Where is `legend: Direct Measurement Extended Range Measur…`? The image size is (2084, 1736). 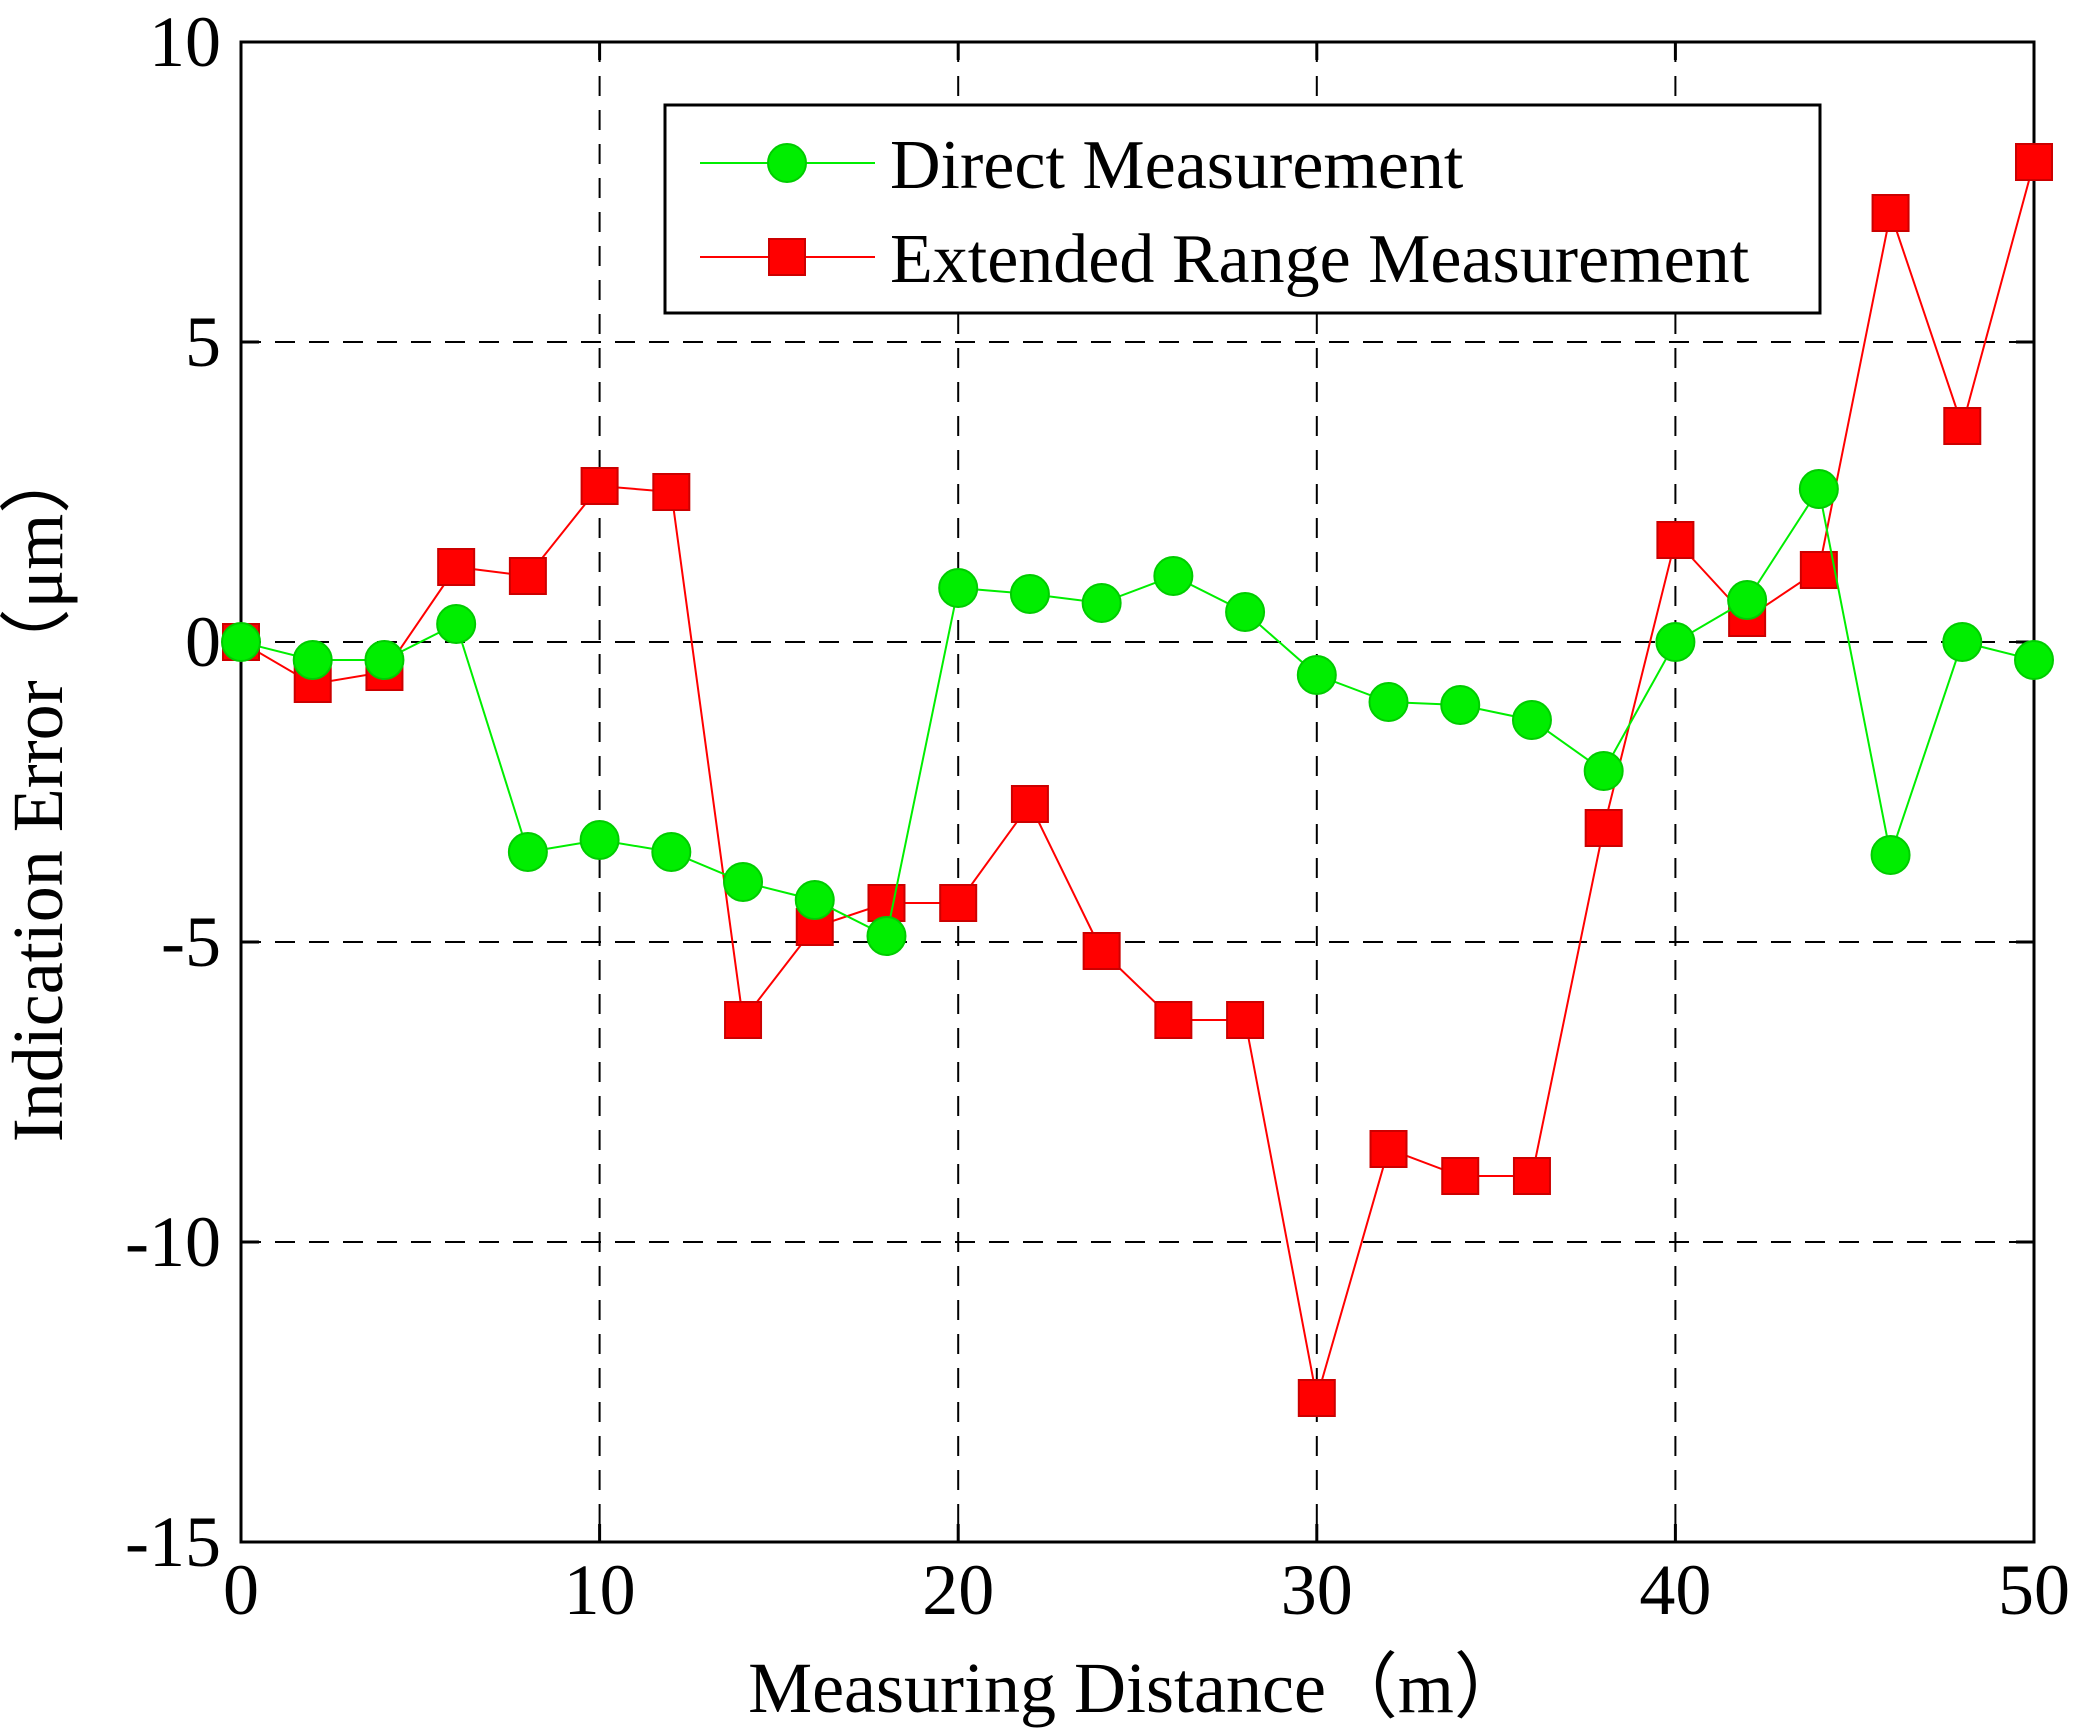
legend: Direct Measurement Extended Range Measur… is located at coordinates (1242, 209).